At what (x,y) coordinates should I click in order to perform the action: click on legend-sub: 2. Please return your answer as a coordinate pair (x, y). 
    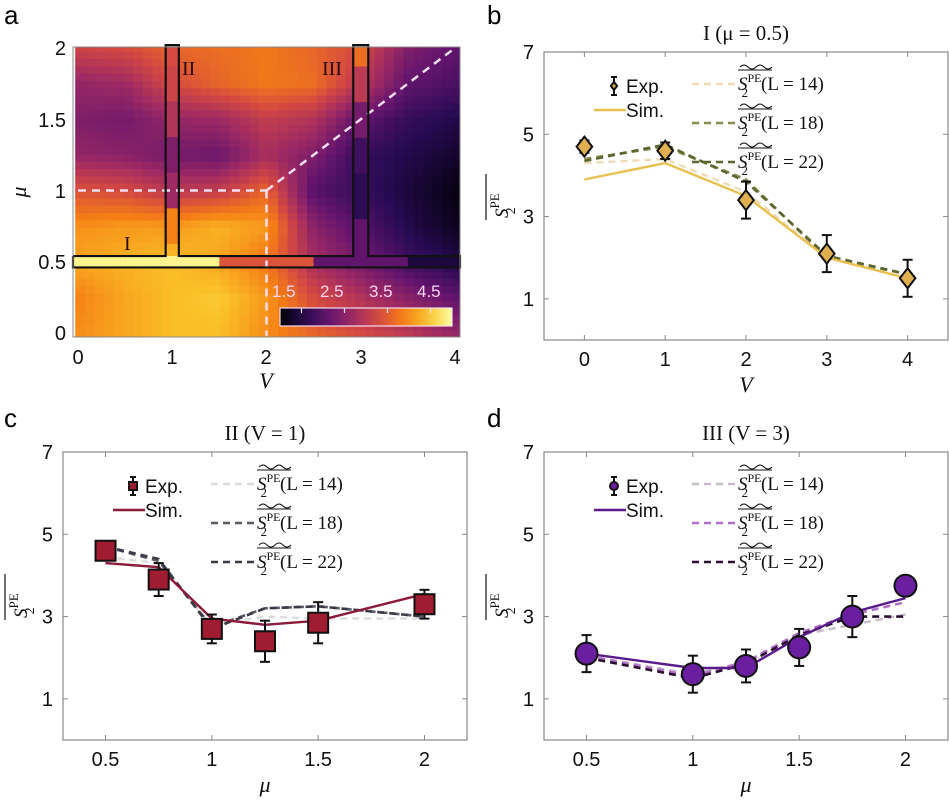
    Looking at the image, I should click on (745, 92).